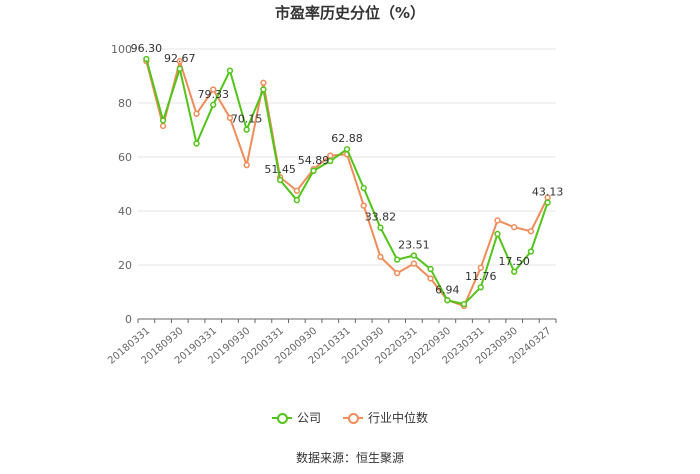  What do you see at coordinates (125, 211) in the screenshot?
I see `y-tick-label: 40` at bounding box center [125, 211].